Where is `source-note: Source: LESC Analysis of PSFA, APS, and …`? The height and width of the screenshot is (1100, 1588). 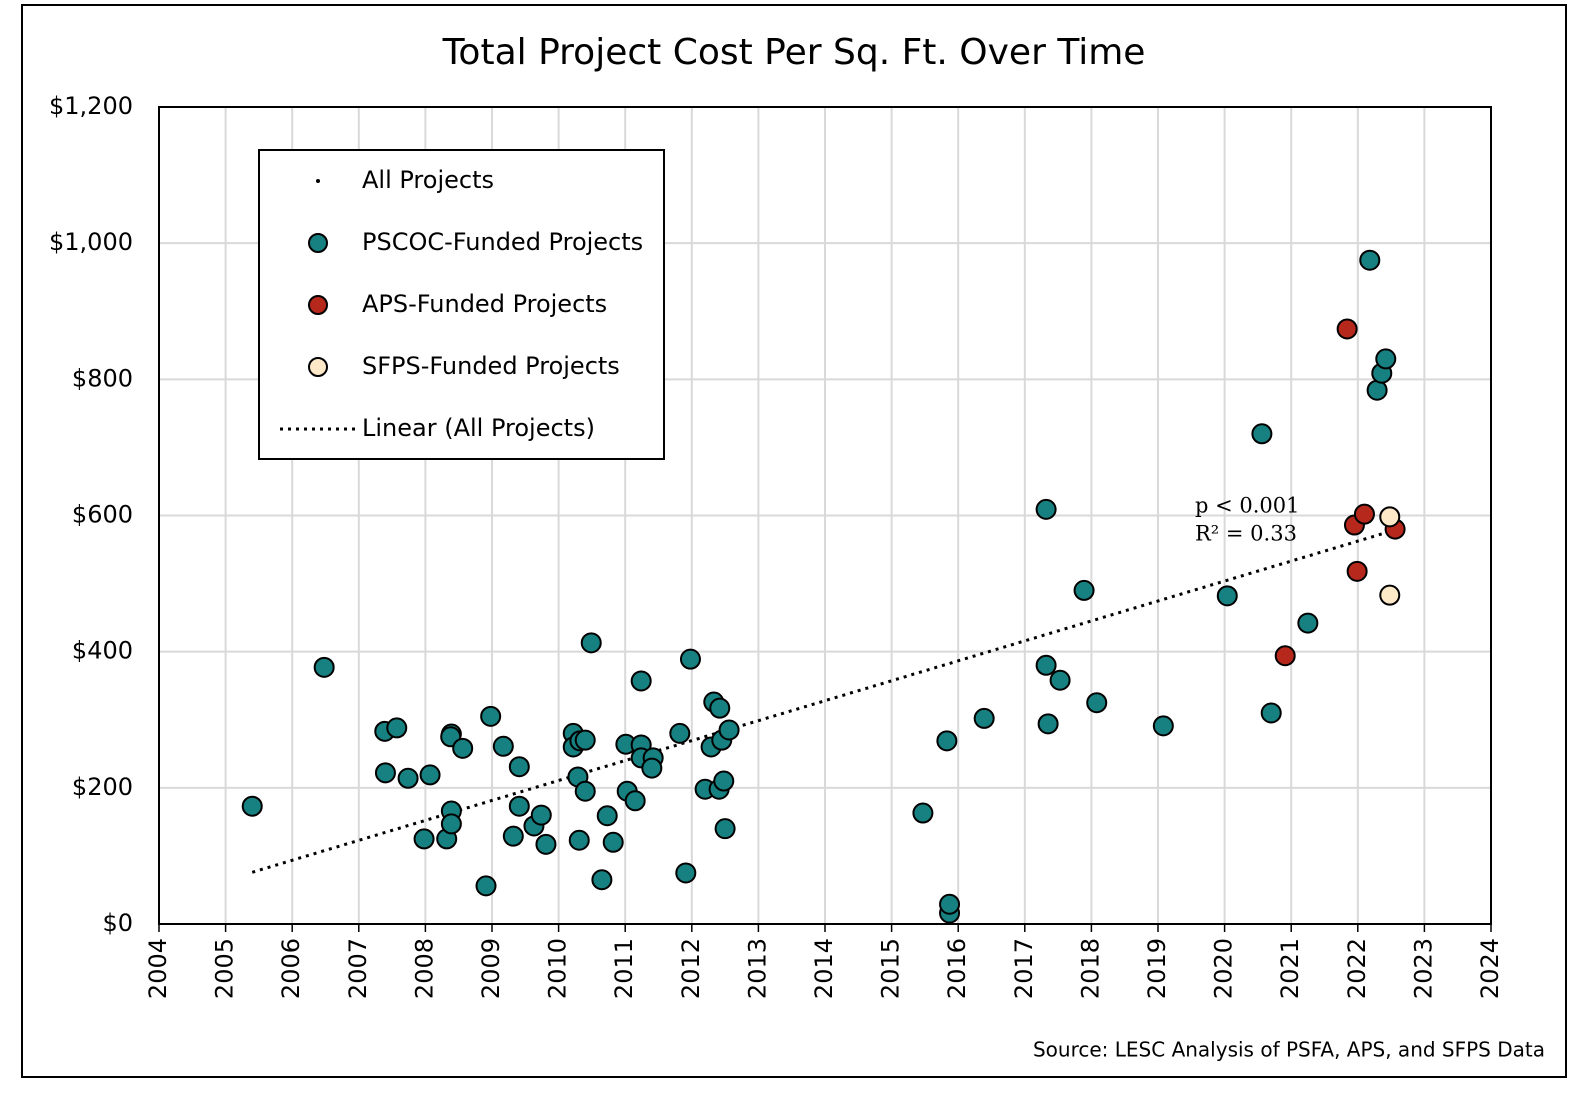 source-note: Source: LESC Analysis of PSFA, APS, and … is located at coordinates (1289, 1050).